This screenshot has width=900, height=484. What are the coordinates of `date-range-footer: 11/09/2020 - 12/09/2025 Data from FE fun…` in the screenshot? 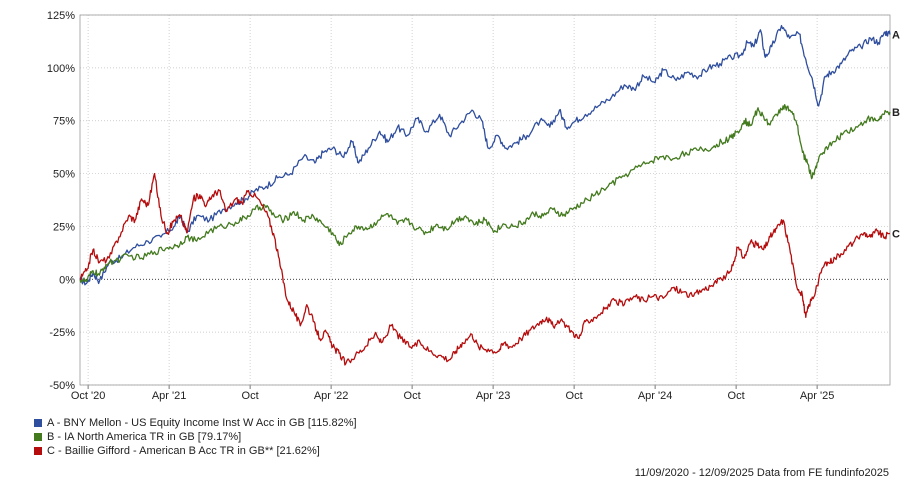 It's located at (761, 473).